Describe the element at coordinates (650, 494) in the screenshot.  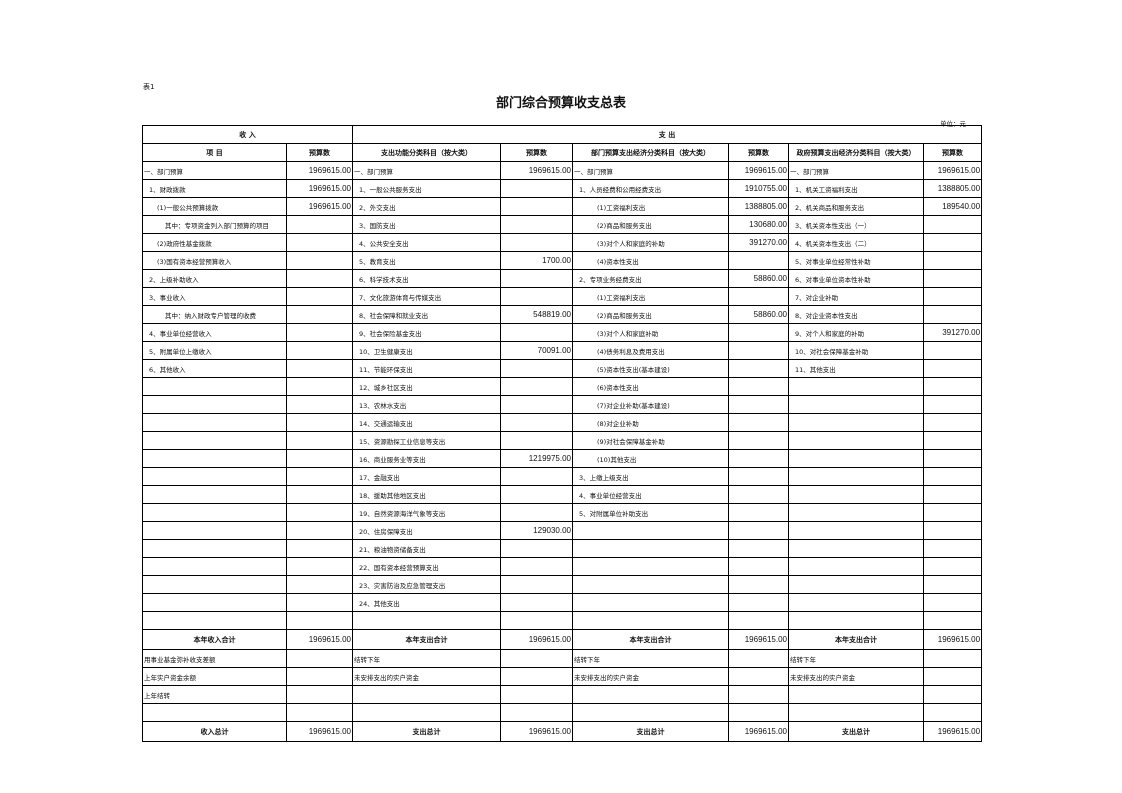
I see `dept-econ-item-cell: 4、事业单位经营支出` at that location.